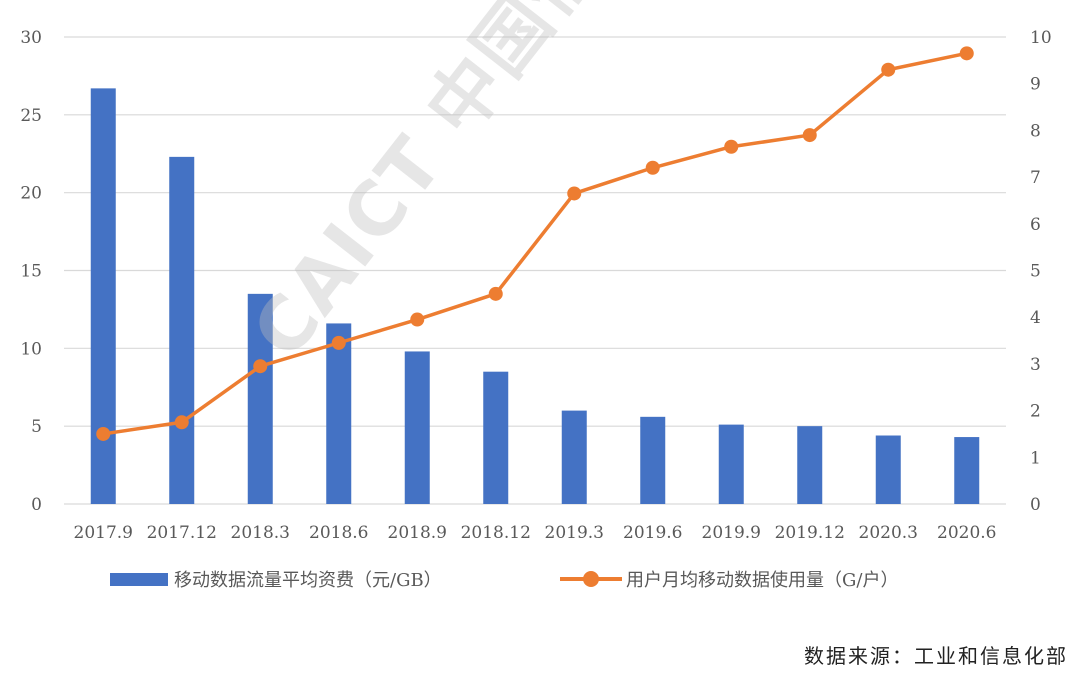  What do you see at coordinates (731, 533) in the screenshot?
I see `x-tick-label: 2019.9` at bounding box center [731, 533].